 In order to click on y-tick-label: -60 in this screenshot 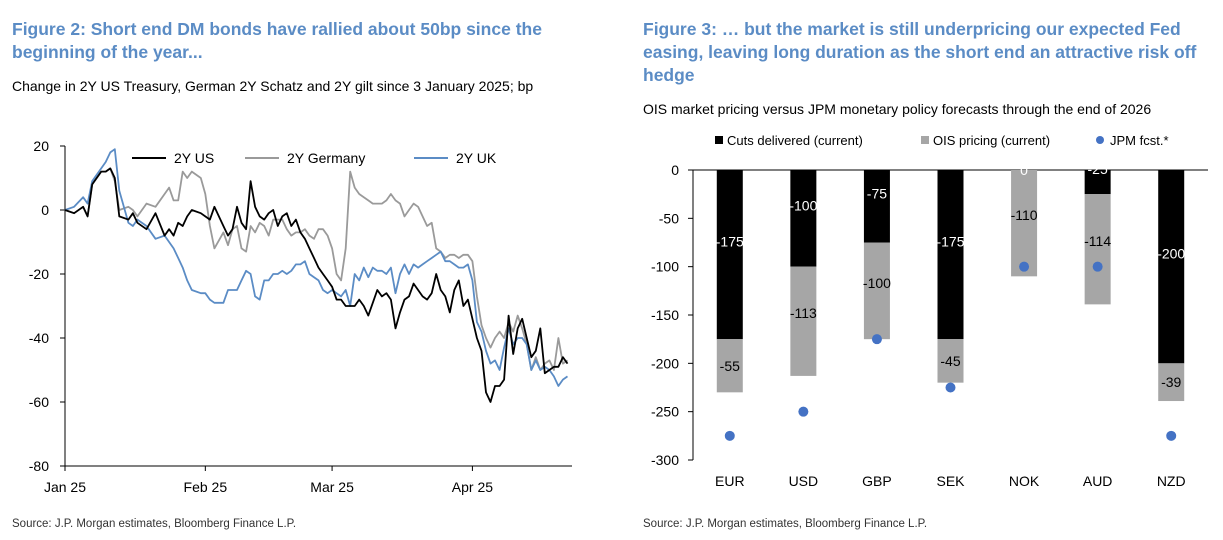, I will do `click(39, 402)`.